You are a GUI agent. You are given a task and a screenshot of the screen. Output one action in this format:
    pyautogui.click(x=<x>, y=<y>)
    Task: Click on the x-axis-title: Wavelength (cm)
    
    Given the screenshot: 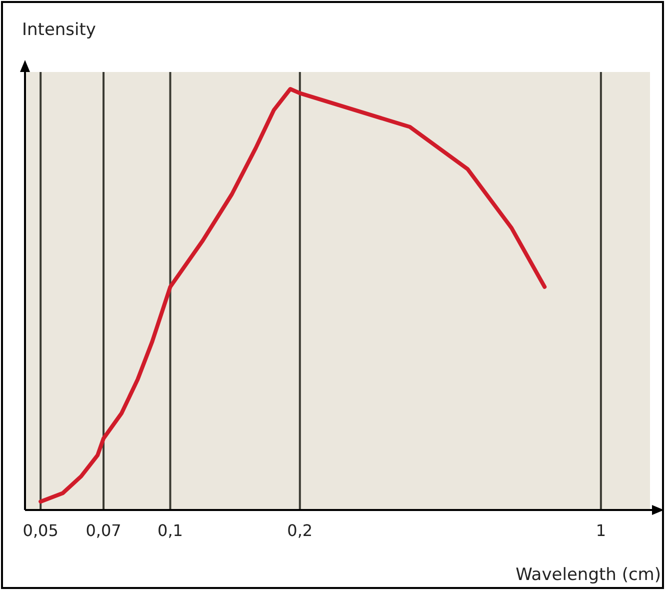 What is the action you would take?
    pyautogui.click(x=588, y=575)
    